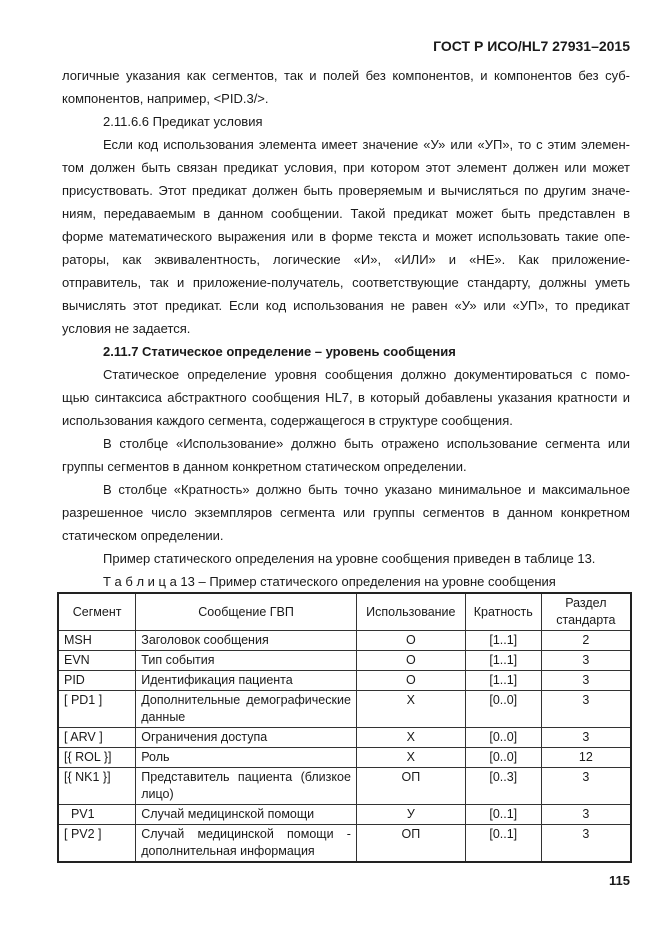 The width and height of the screenshot is (661, 935). What do you see at coordinates (586, 640) in the screenshot?
I see `table-cell: 2` at bounding box center [586, 640].